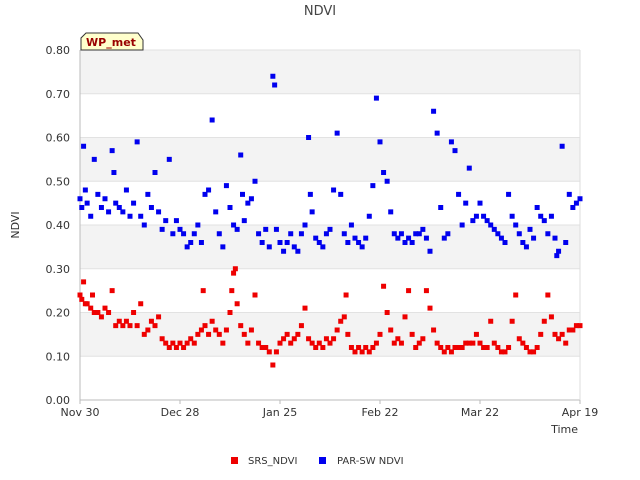 The width and height of the screenshot is (640, 480). Describe the element at coordinates (15, 224) in the screenshot. I see `y-axis-label: NDVI` at that location.